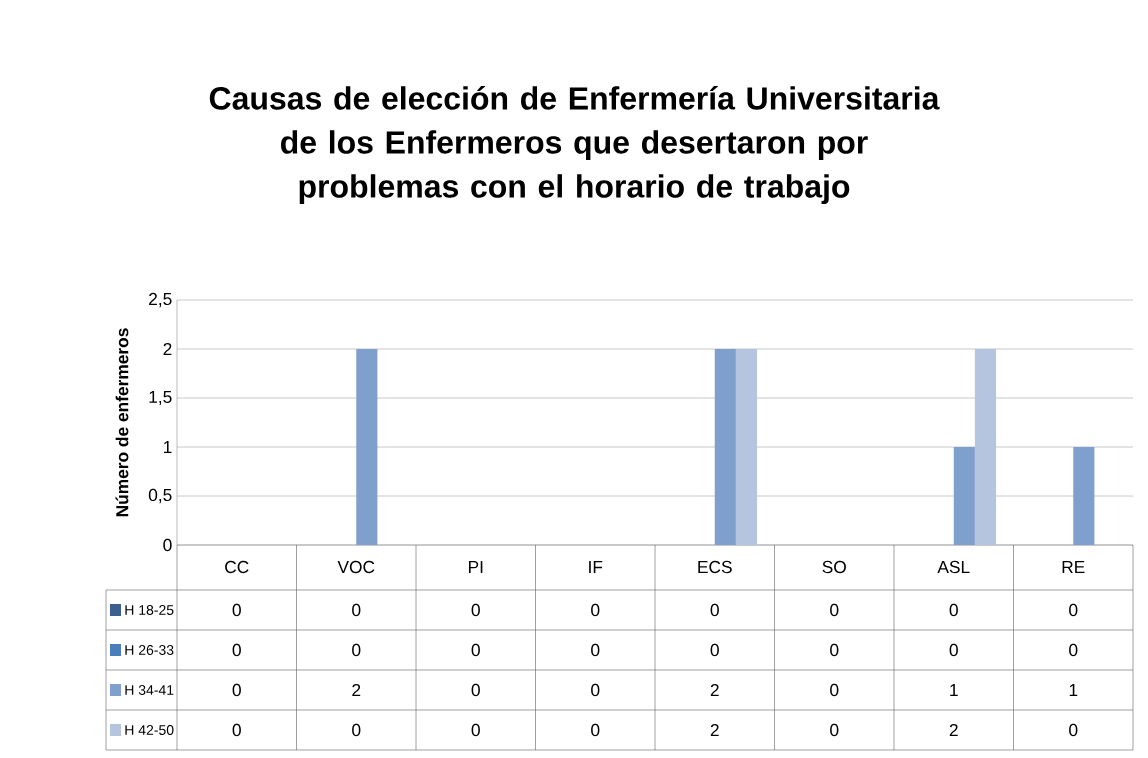 The height and width of the screenshot is (758, 1148). What do you see at coordinates (1073, 567) in the screenshot?
I see `x-tick-label: RE` at bounding box center [1073, 567].